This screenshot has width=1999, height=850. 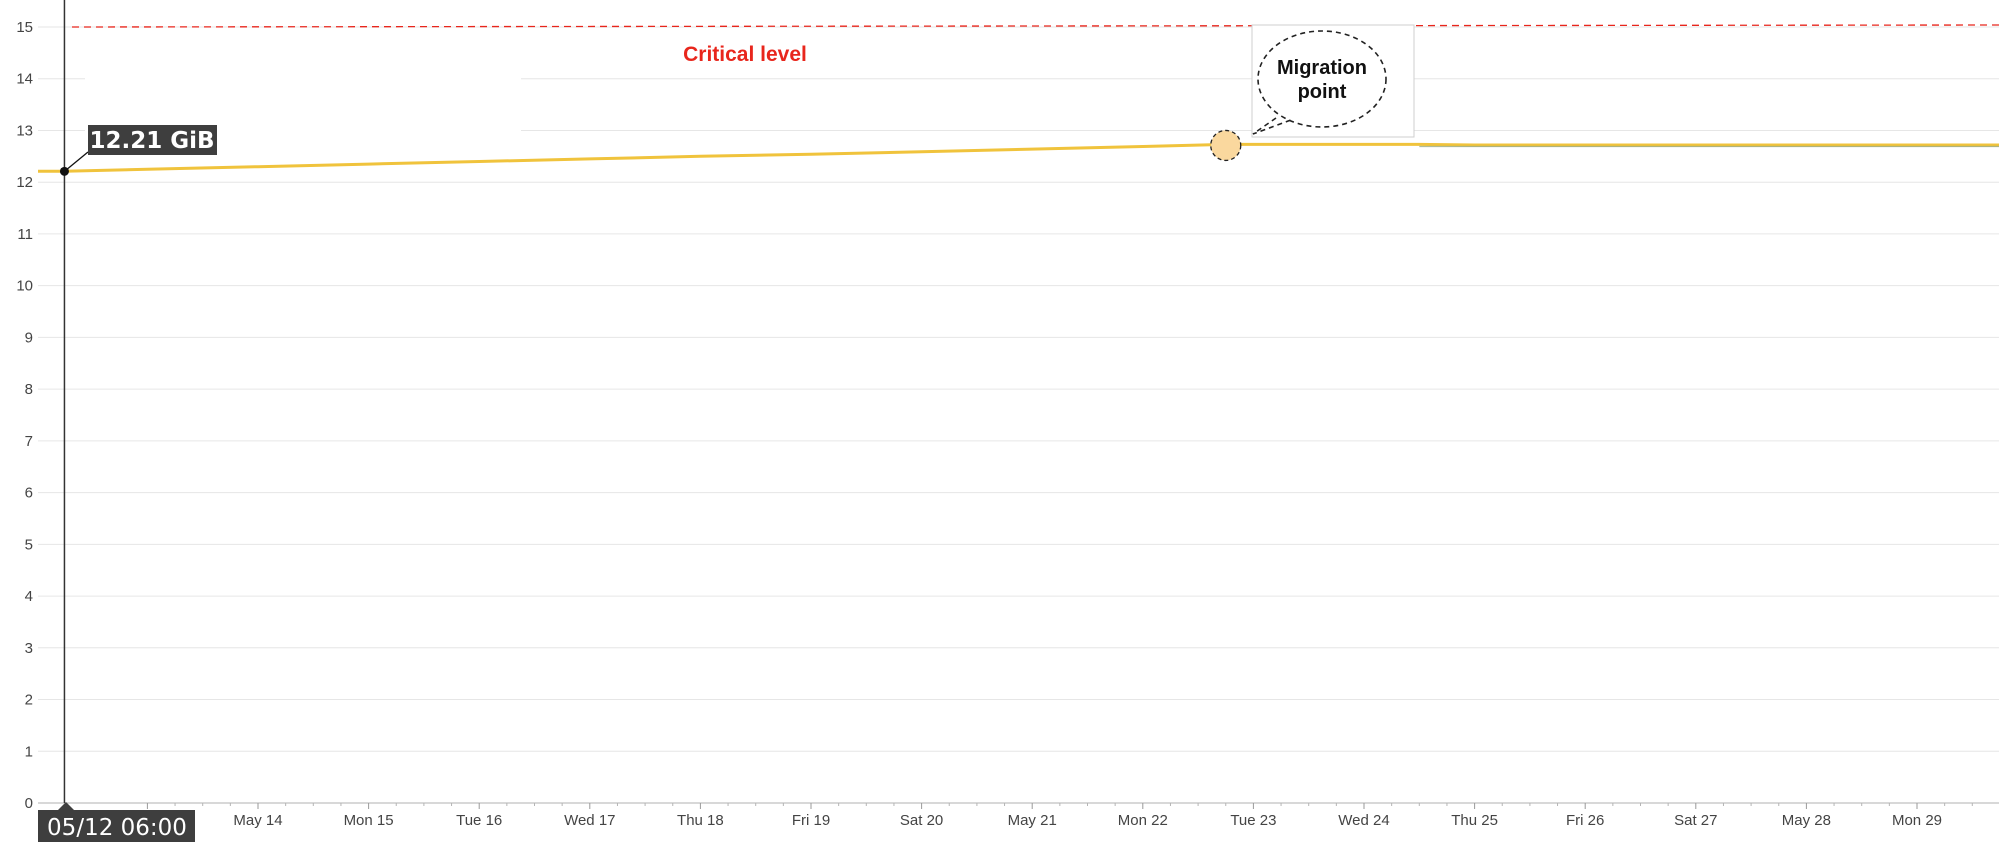 I want to click on y-tick-label: 1, so click(x=29, y=751).